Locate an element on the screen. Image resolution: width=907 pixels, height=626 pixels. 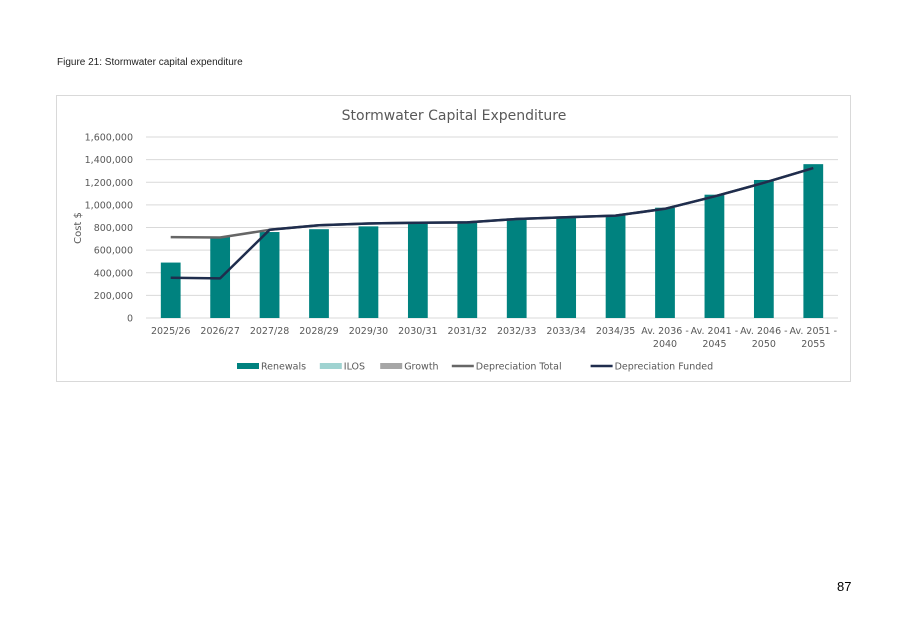
x-tick-label: Av. 2046 - is located at coordinates (764, 331).